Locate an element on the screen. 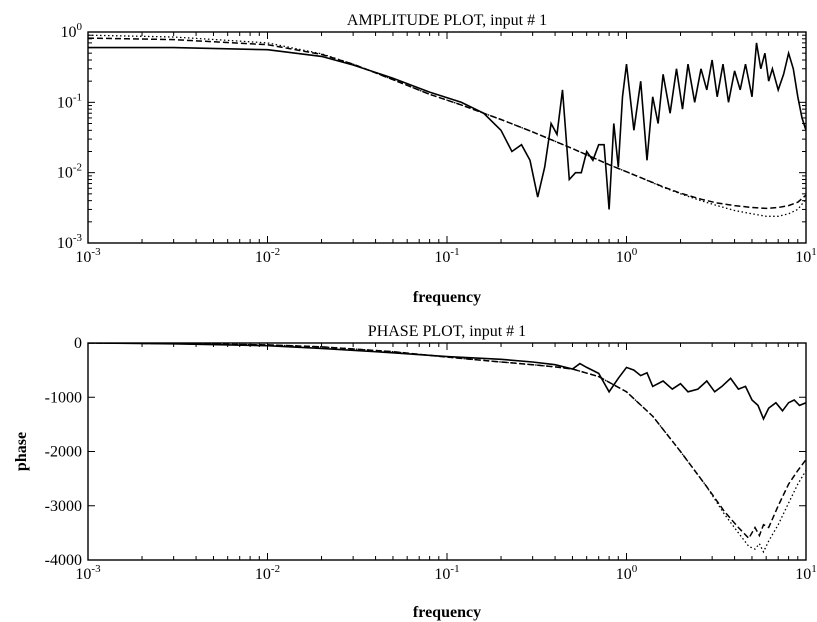 The height and width of the screenshot is (622, 817). y-tick-label: -3000 is located at coordinates (63, 506).